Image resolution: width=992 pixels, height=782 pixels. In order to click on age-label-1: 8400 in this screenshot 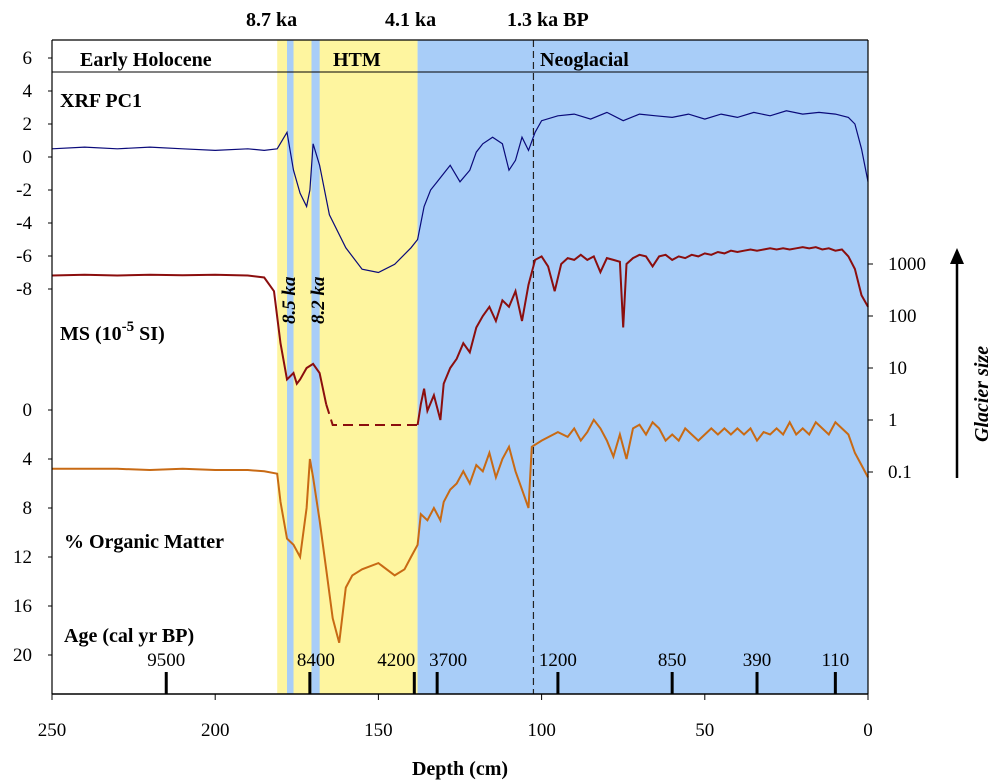, I will do `click(316, 660)`.